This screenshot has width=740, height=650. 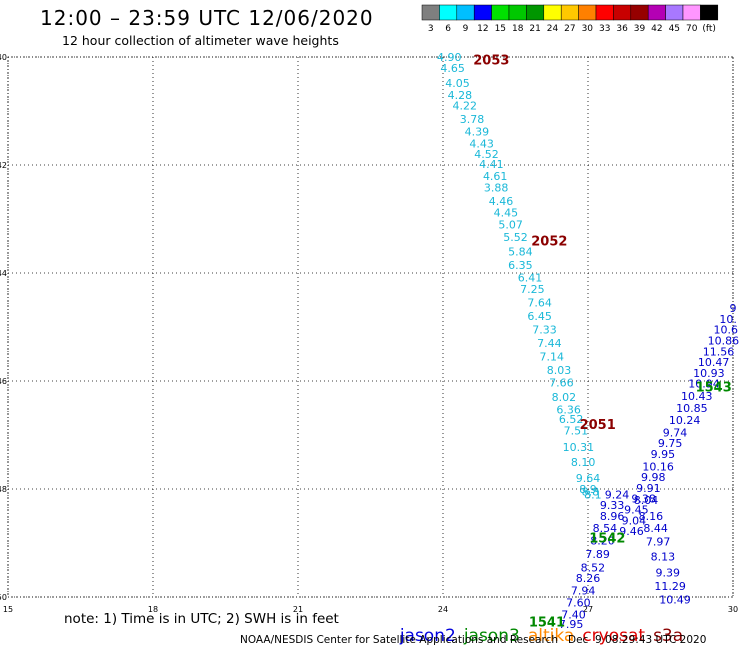 What do you see at coordinates (634, 520) in the screenshot?
I see `wave-height-label: 9.04` at bounding box center [634, 520].